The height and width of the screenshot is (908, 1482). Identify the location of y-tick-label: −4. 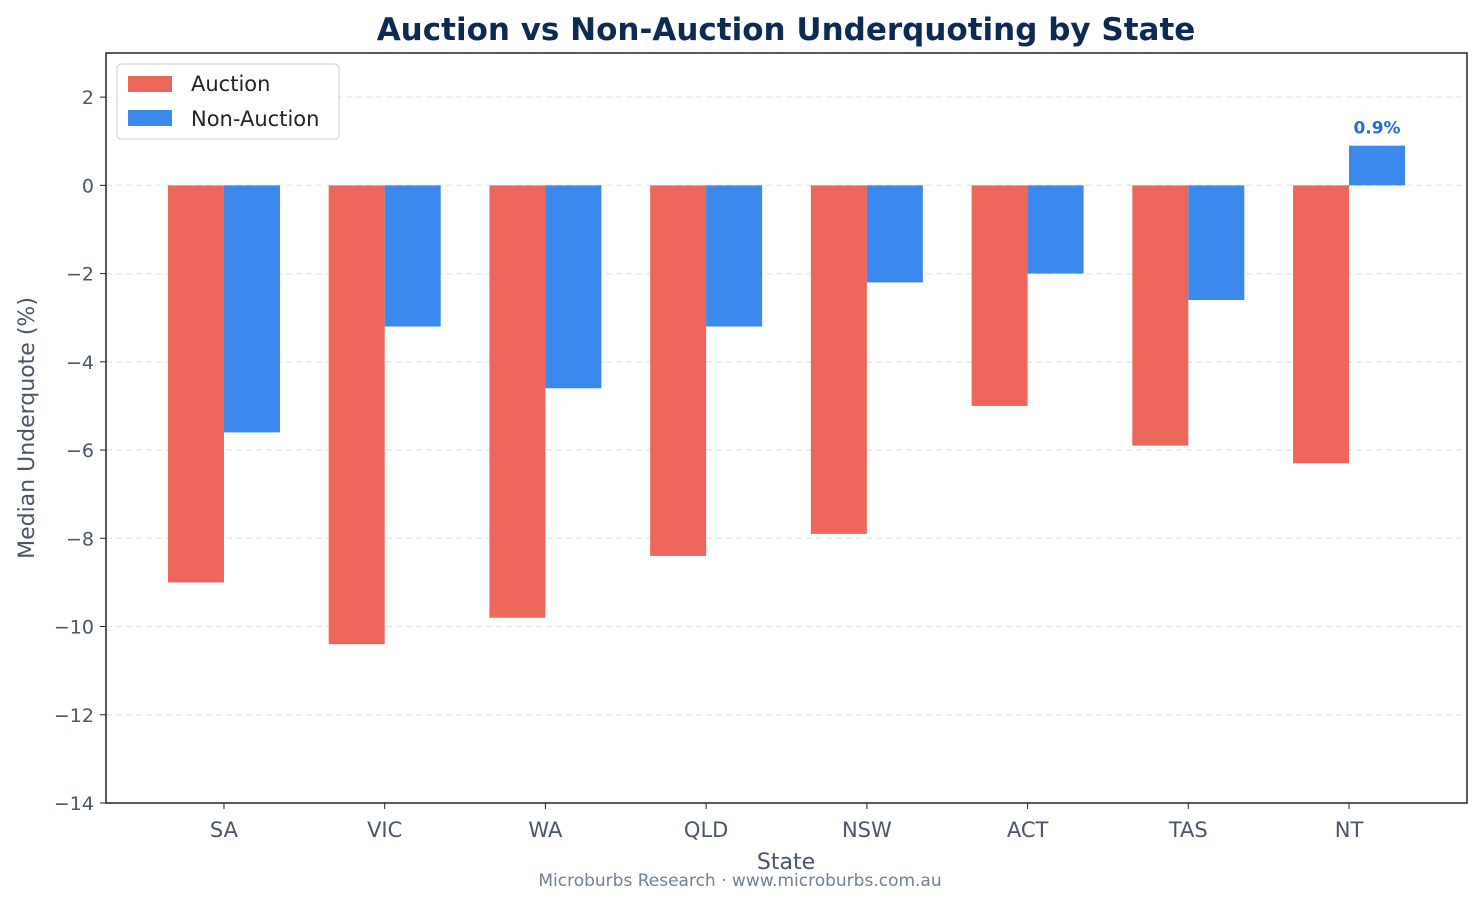
(80, 363).